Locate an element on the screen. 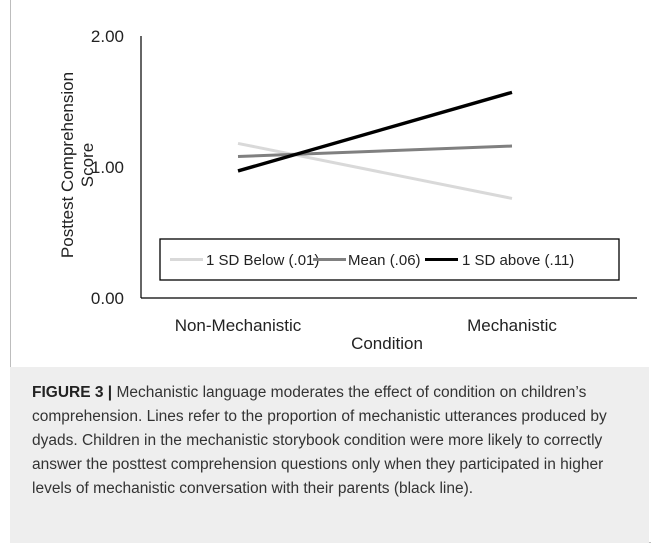 This screenshot has height=546, width=657. caption-label: FIGURE 3 | is located at coordinates (72, 392).